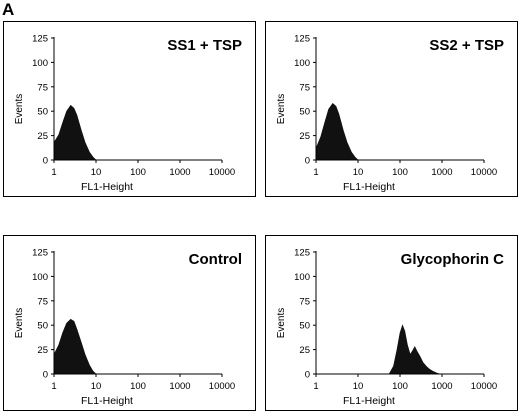  I want to click on panel-title: Control, so click(215, 259).